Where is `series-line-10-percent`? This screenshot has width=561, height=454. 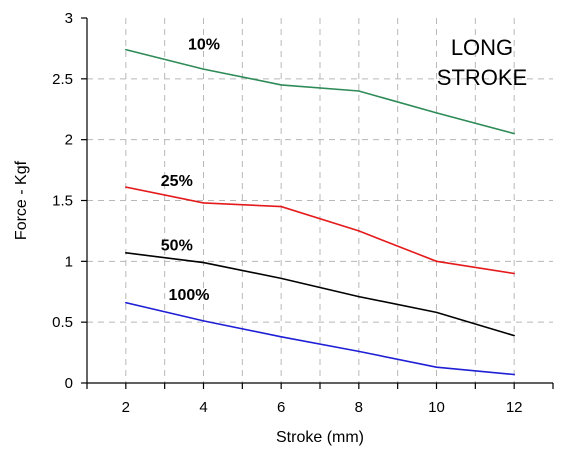 series-line-10-percent is located at coordinates (320, 91).